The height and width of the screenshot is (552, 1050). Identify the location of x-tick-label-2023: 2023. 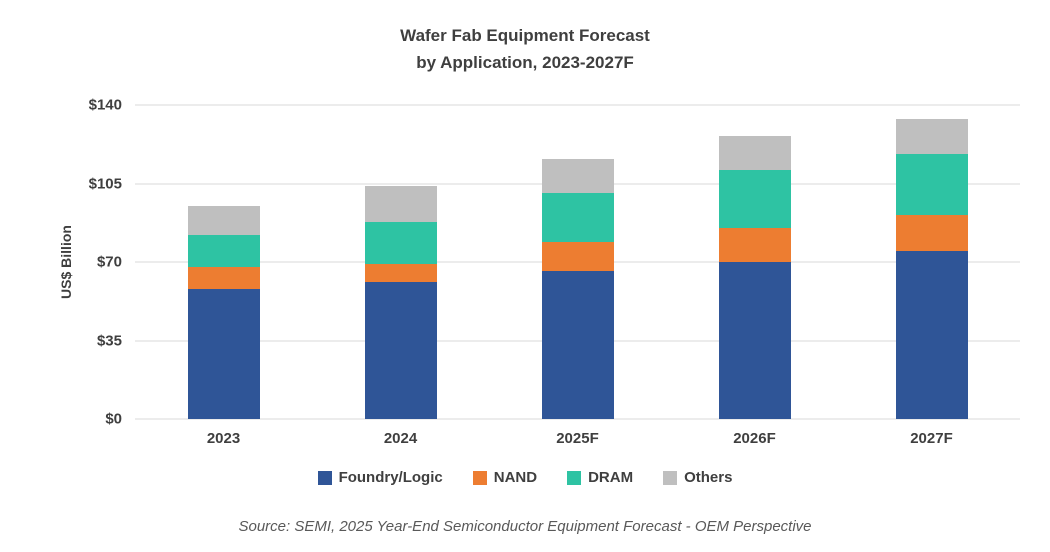
(223, 438).